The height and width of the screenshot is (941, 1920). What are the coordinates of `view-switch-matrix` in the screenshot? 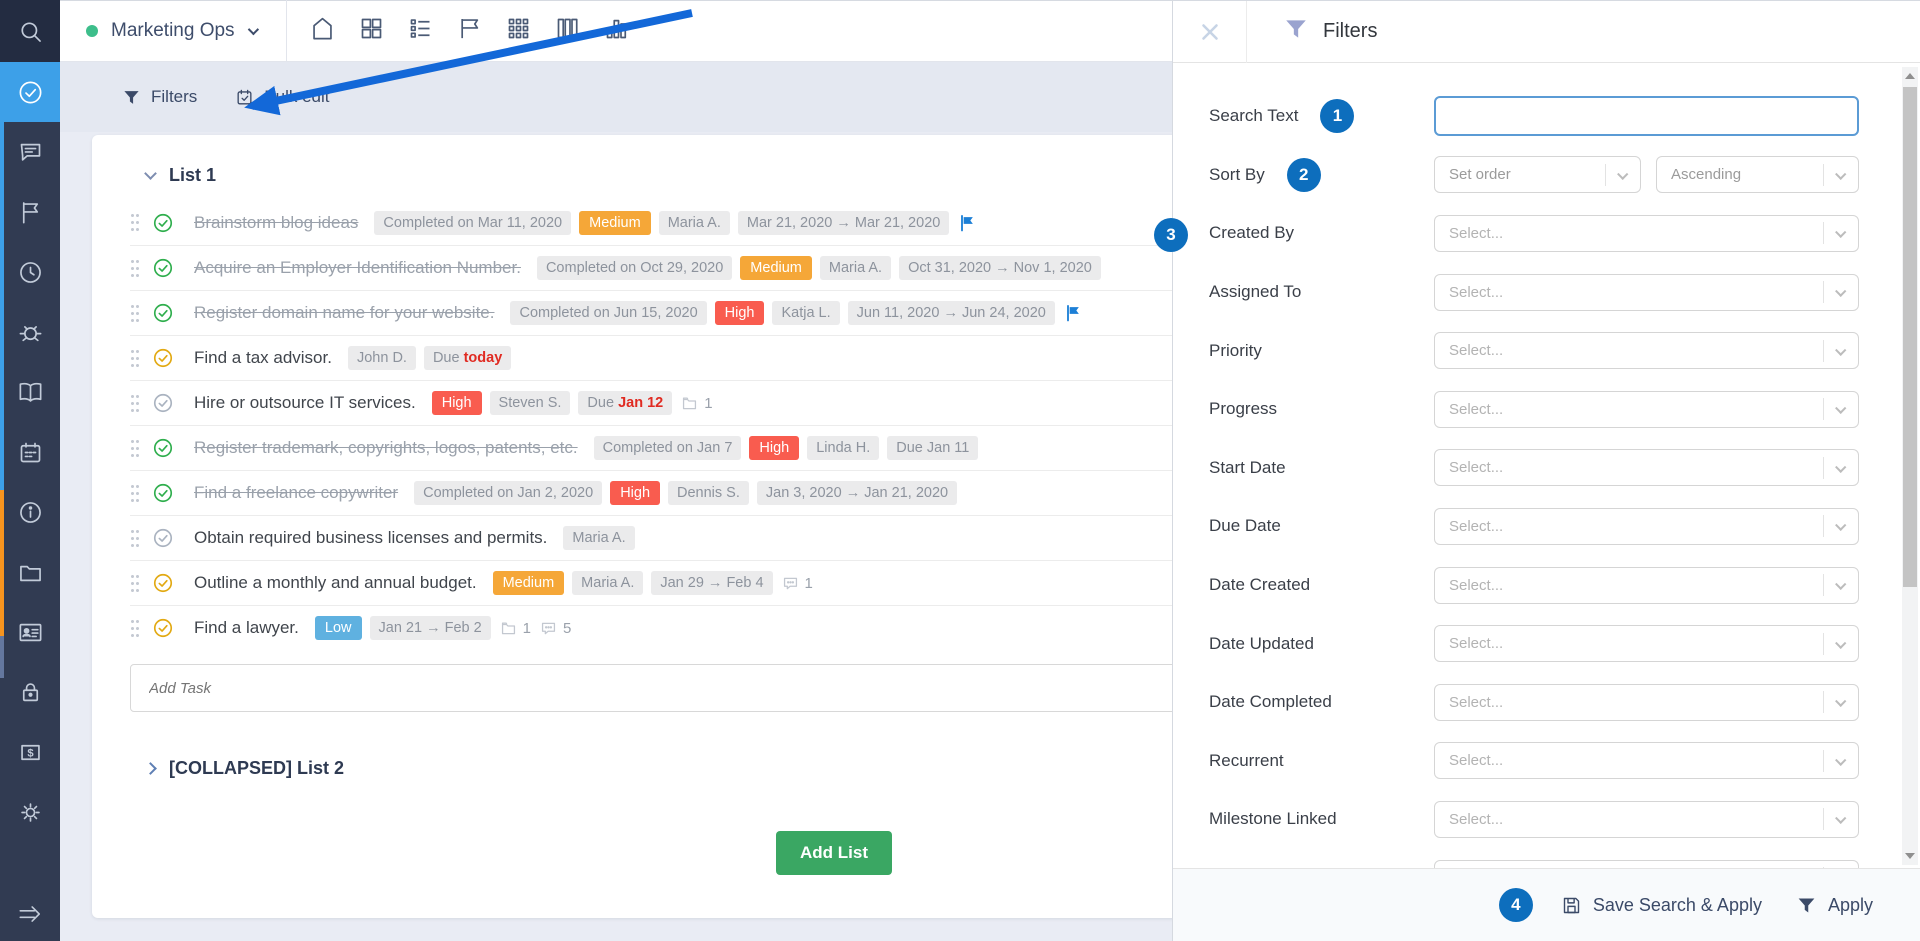 It's located at (518, 31).